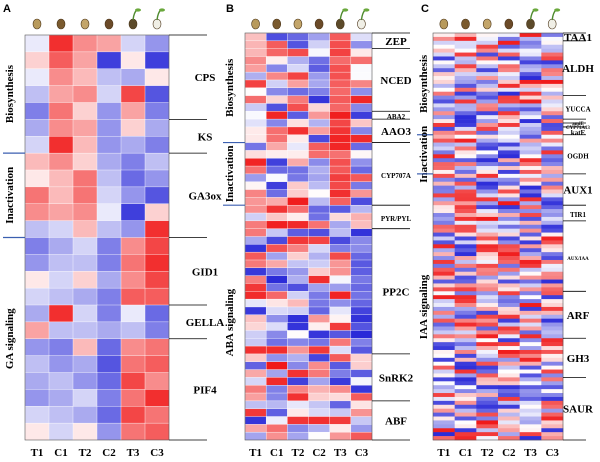  Describe the element at coordinates (297, 453) in the screenshot. I see `column-label: T2` at that location.